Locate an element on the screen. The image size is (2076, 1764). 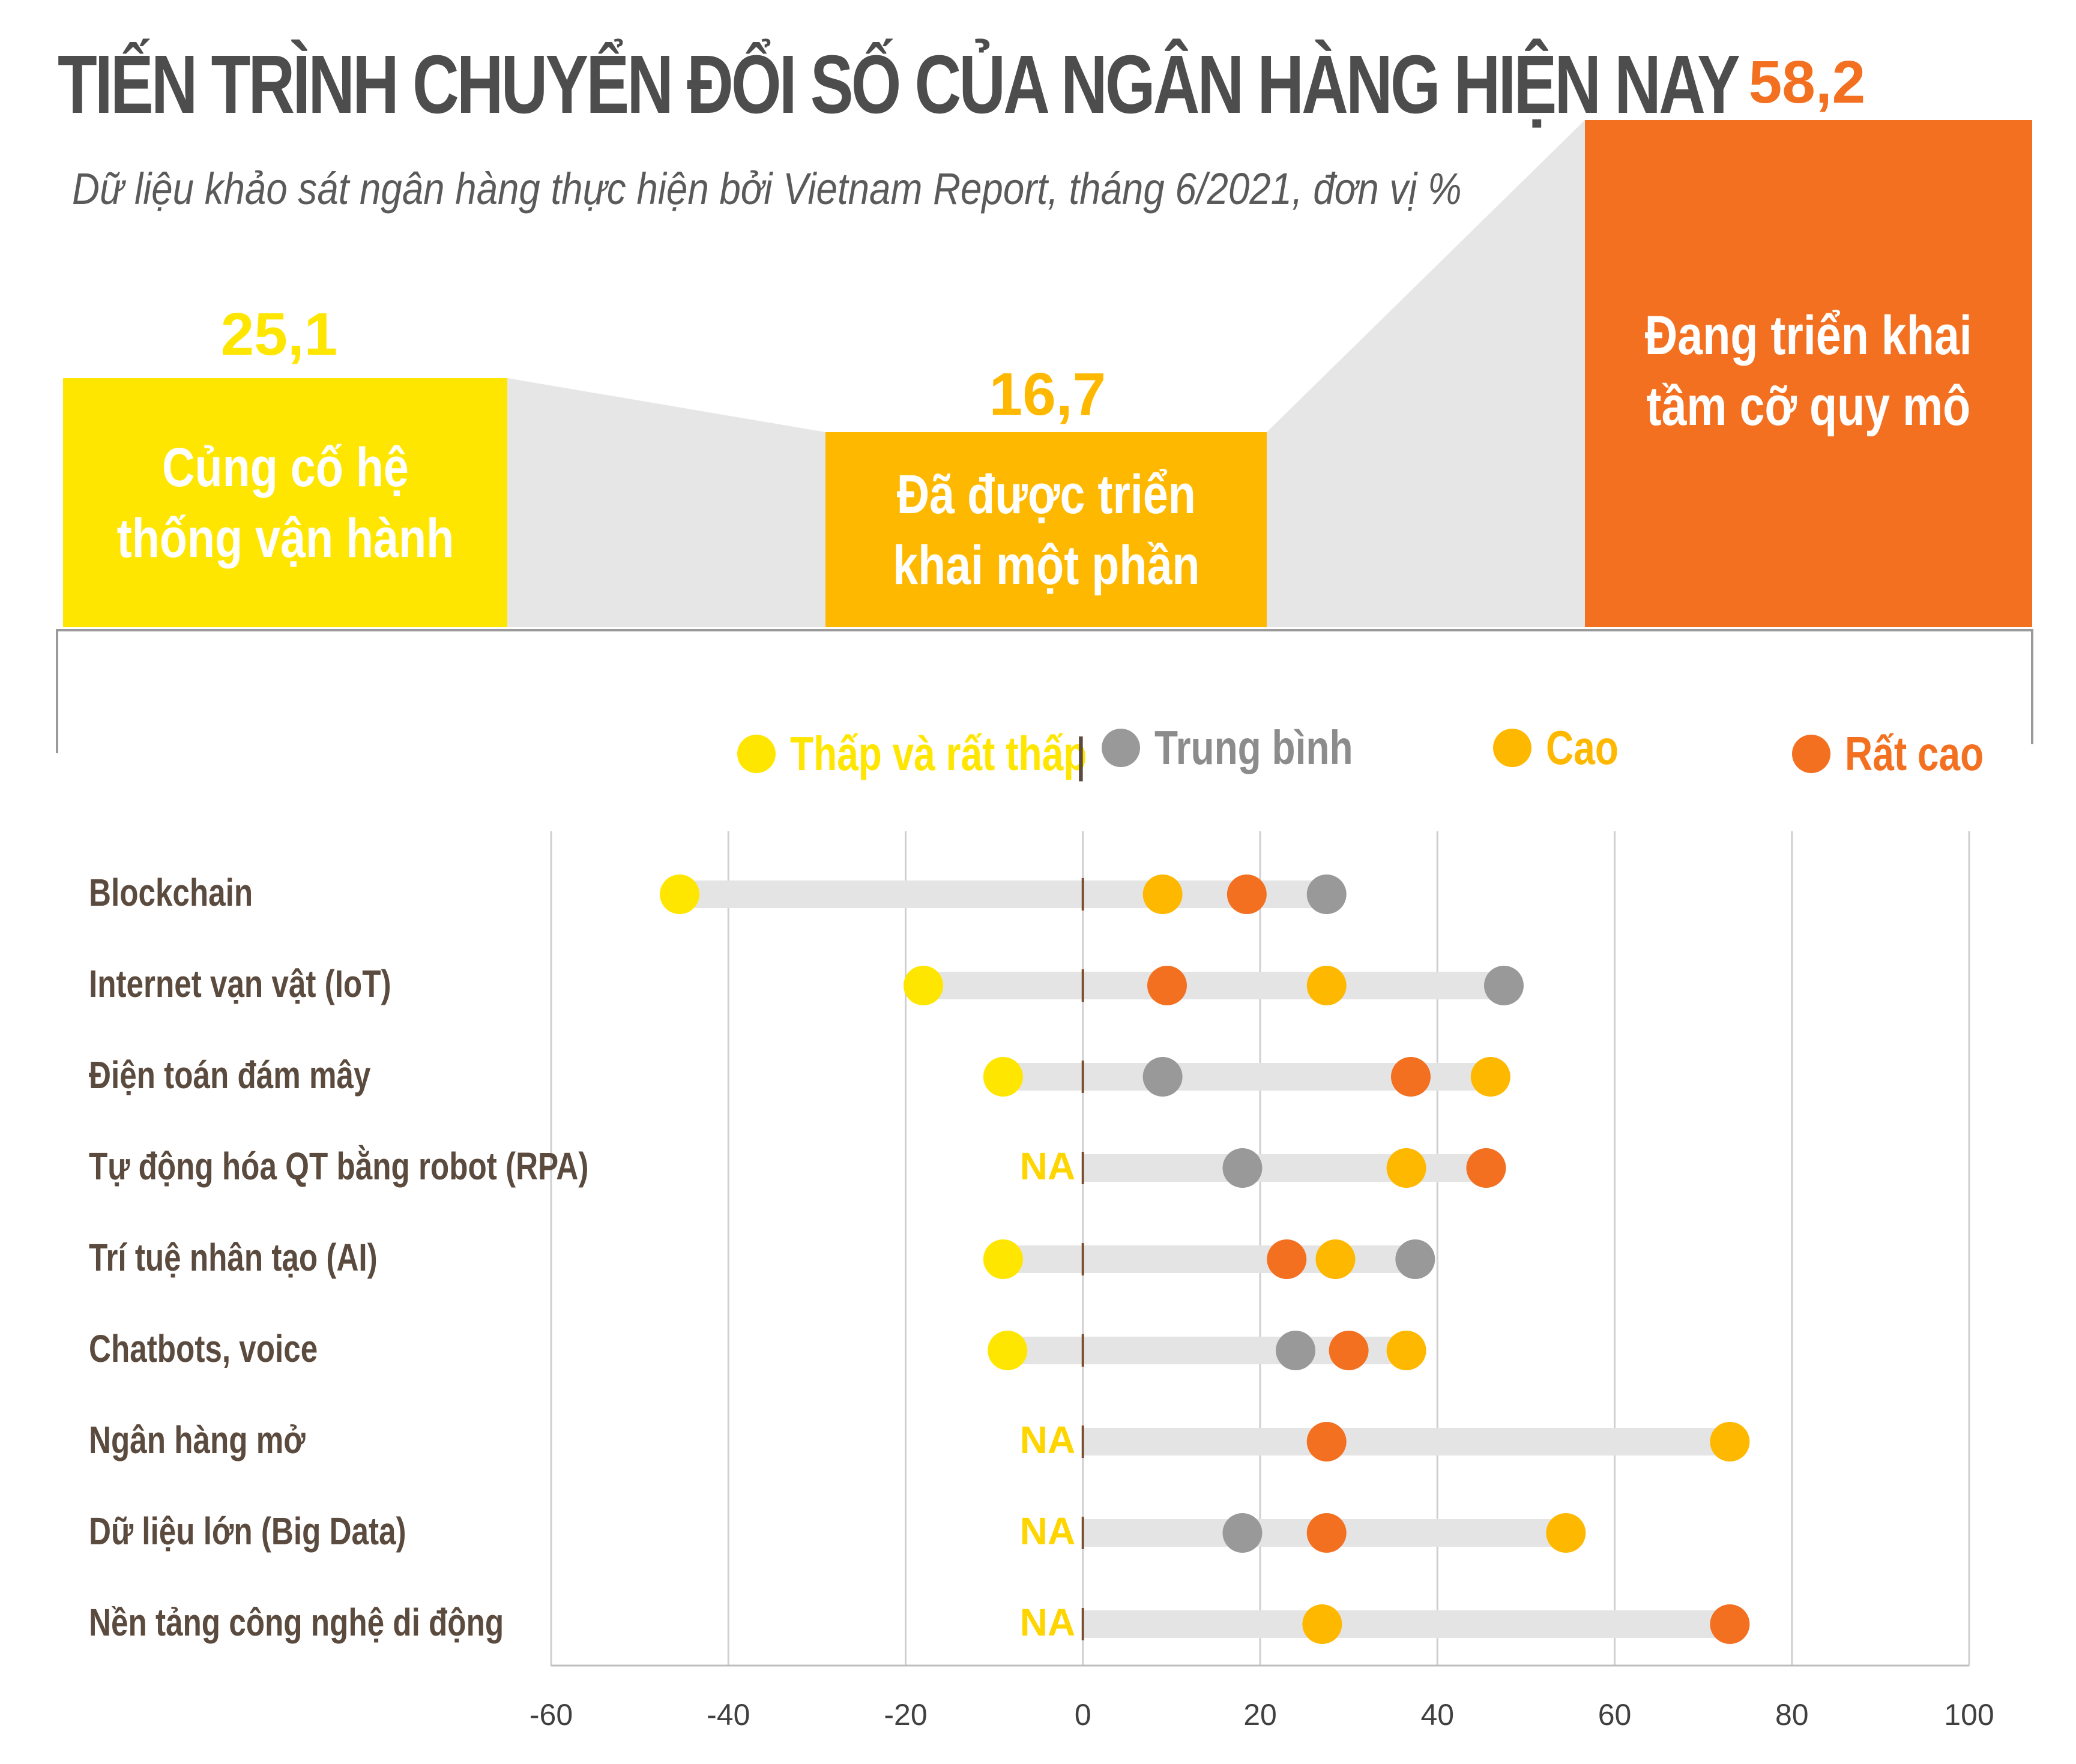
category-label: Dữ liệu lớn (Big Data) is located at coordinates (248, 1531).